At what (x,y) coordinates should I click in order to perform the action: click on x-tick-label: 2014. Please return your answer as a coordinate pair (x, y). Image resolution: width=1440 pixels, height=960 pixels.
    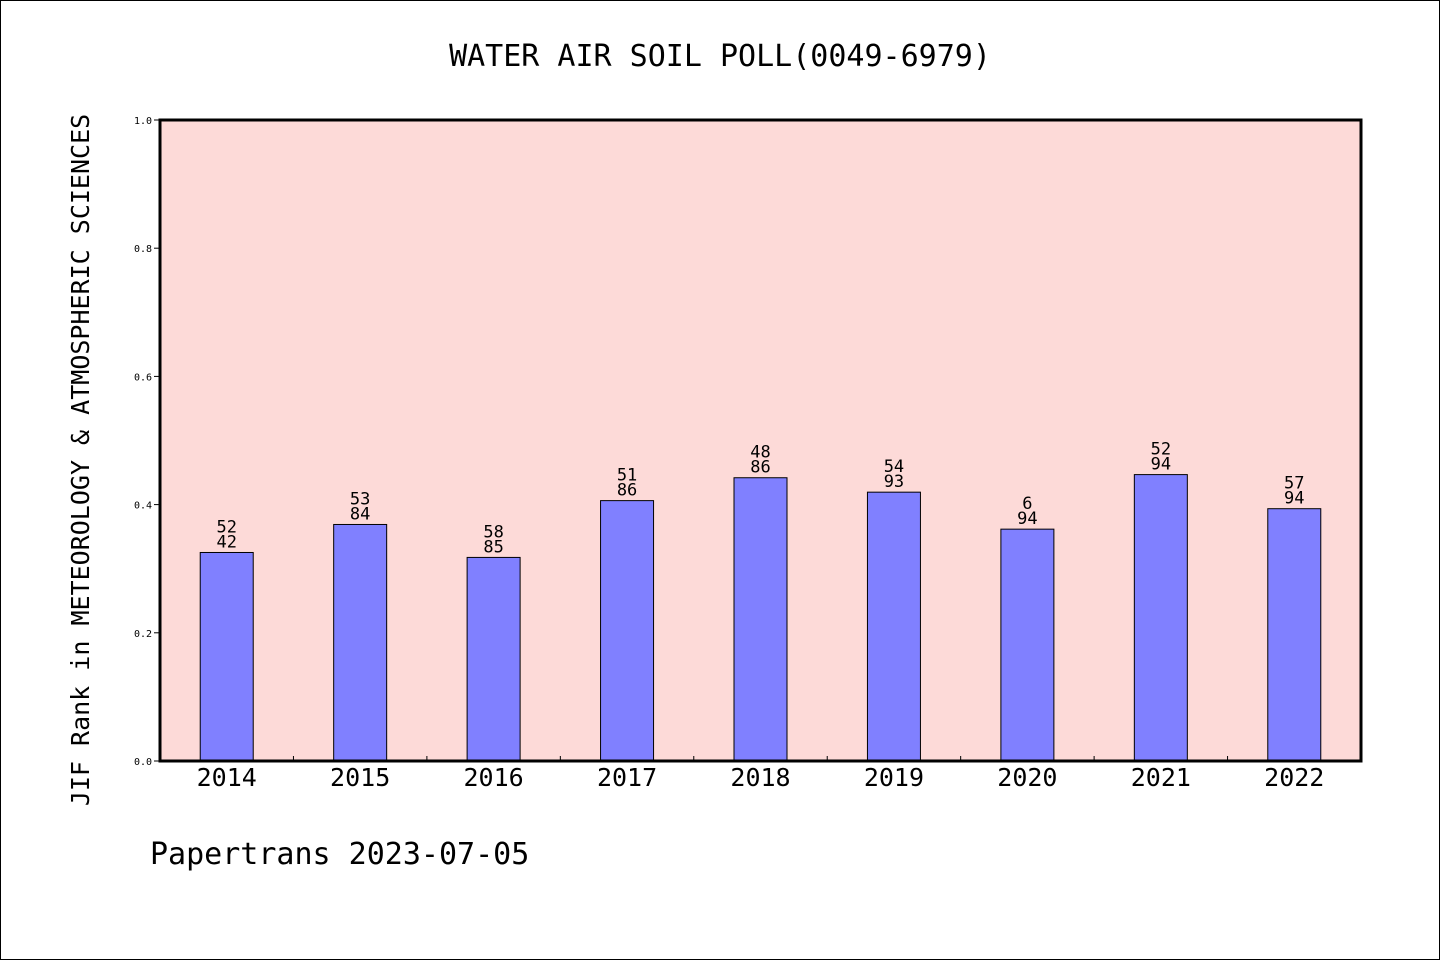
    Looking at the image, I should click on (227, 777).